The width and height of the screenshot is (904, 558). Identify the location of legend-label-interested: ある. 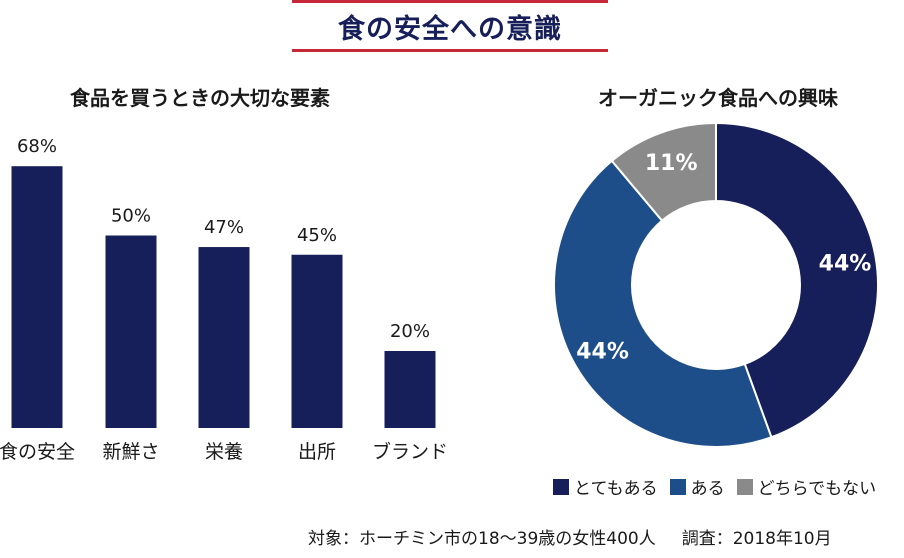
(707, 489).